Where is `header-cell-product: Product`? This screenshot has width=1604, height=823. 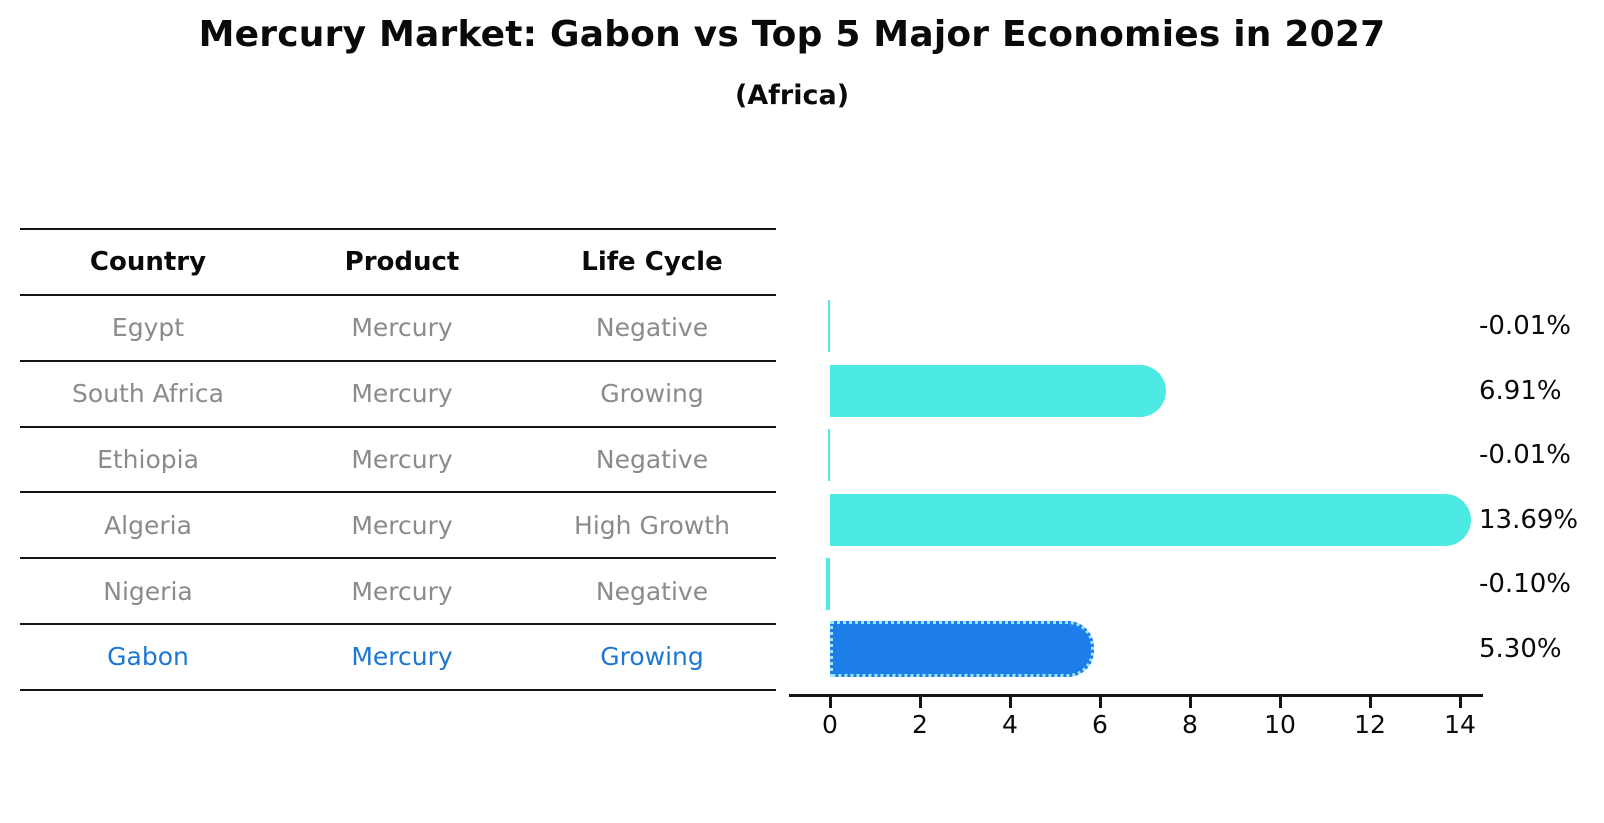 header-cell-product: Product is located at coordinates (402, 262).